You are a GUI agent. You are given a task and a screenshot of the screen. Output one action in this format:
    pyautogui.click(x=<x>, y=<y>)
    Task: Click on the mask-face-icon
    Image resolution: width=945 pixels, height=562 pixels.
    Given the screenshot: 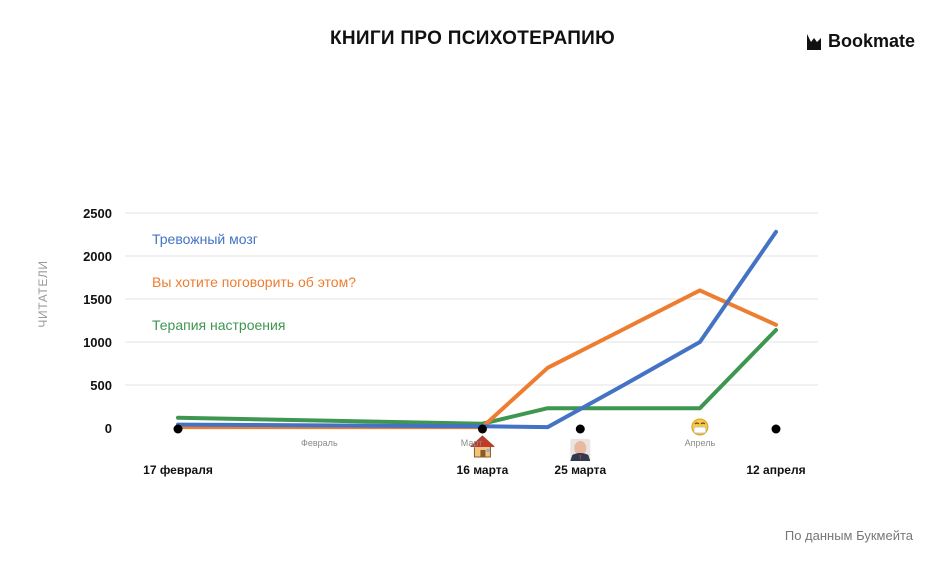 What is the action you would take?
    pyautogui.click(x=700, y=427)
    